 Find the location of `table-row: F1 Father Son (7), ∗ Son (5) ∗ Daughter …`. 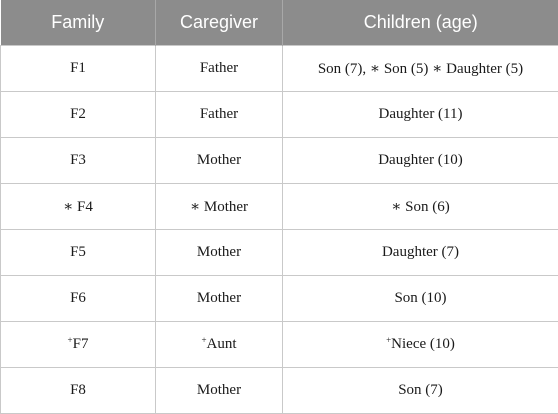

table-row: F1 Father Son (7), ∗ Son (5) ∗ Daughter … is located at coordinates (279, 69).